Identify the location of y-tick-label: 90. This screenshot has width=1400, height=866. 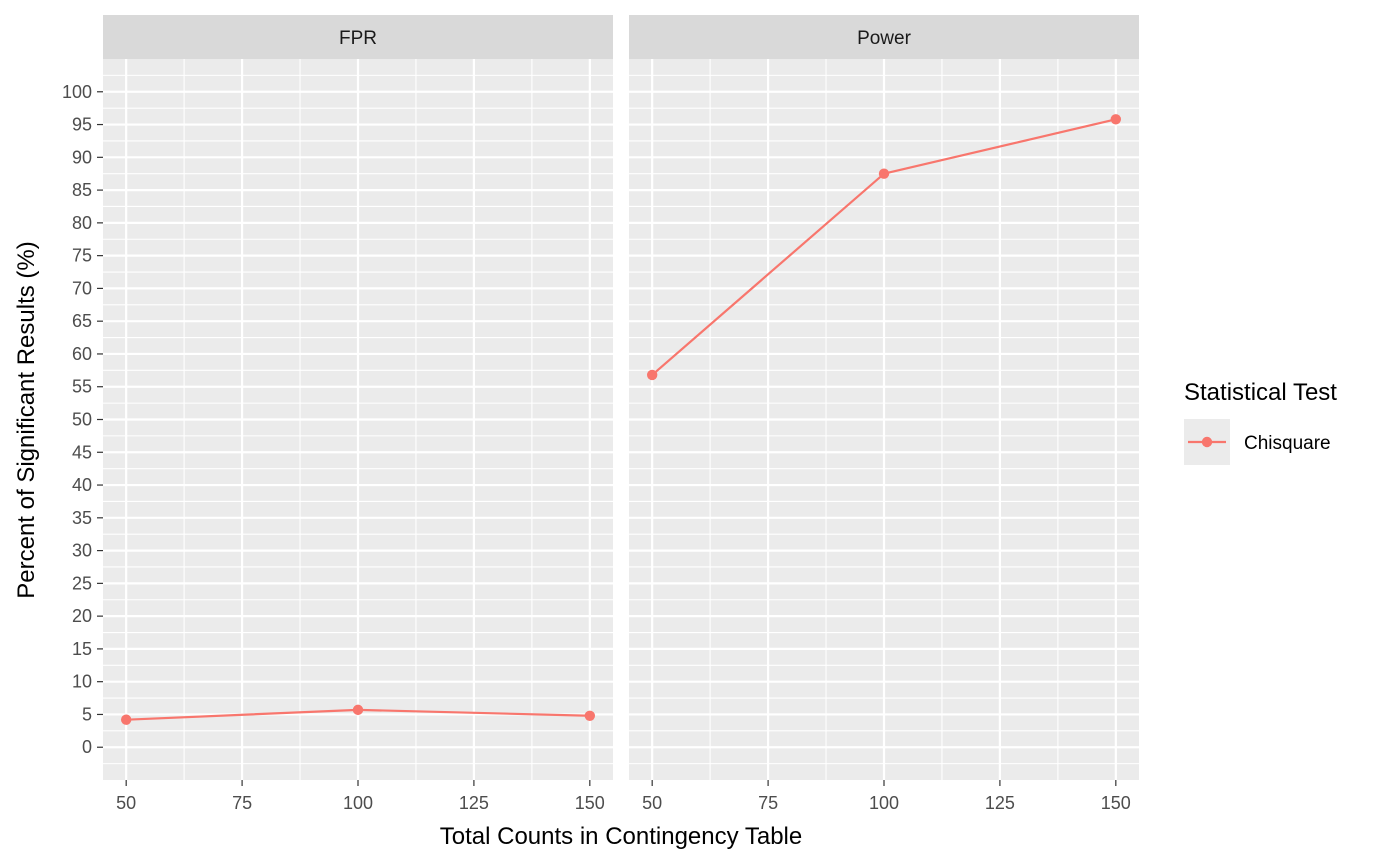
(82, 157).